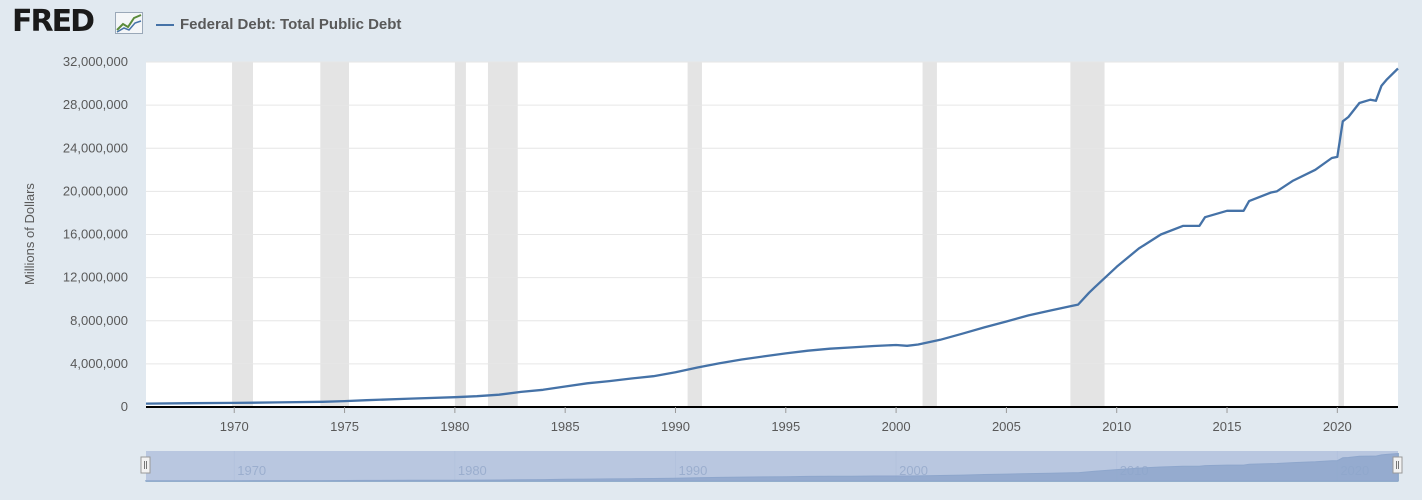 The width and height of the screenshot is (1422, 500). Describe the element at coordinates (1006, 426) in the screenshot. I see `x-tick-label: 2005` at that location.